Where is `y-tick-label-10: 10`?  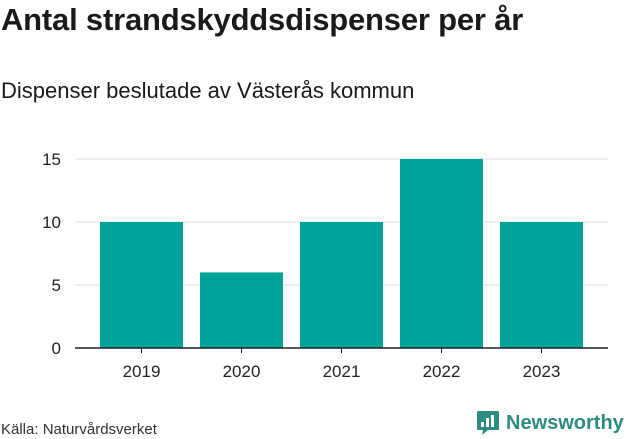 y-tick-label-10: 10 is located at coordinates (51, 222).